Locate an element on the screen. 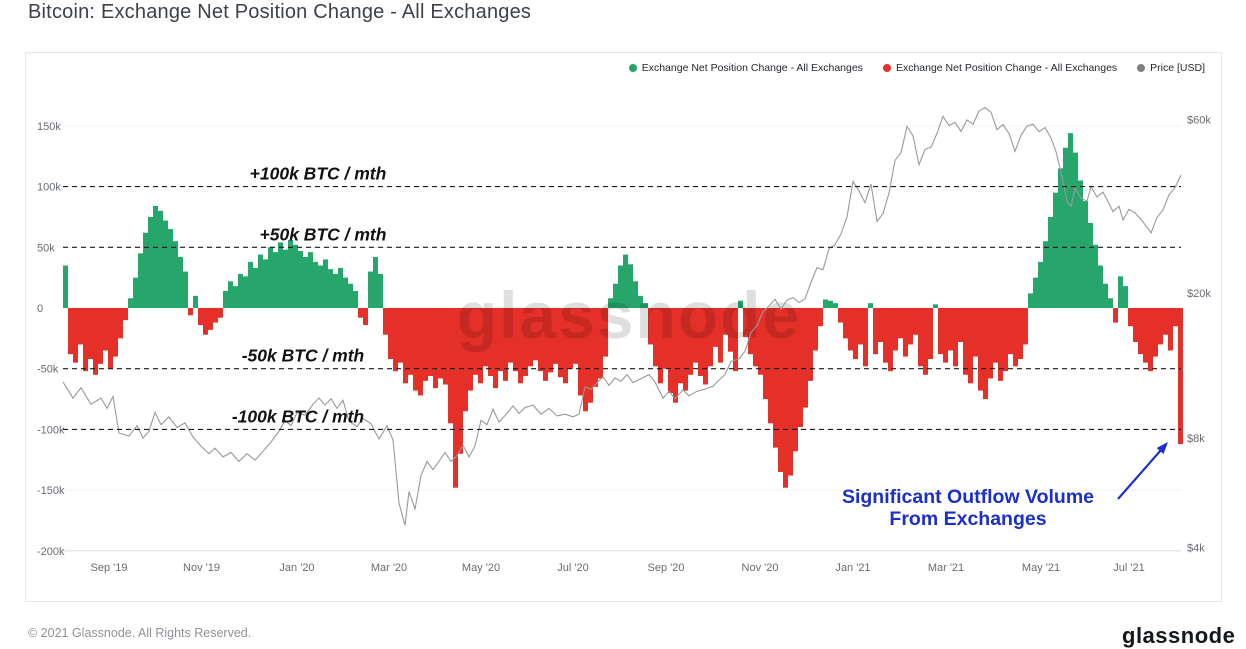 The height and width of the screenshot is (649, 1246). left-axis-tick: 50k is located at coordinates (46, 248).